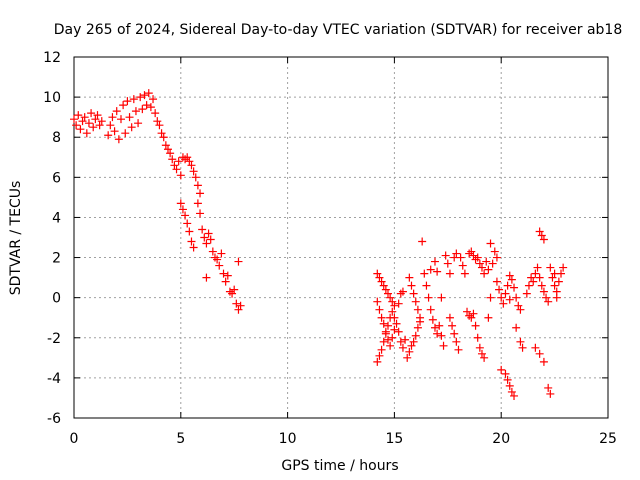 The height and width of the screenshot is (480, 640). Describe the element at coordinates (56, 218) in the screenshot. I see `y-tick-label: 4` at that location.